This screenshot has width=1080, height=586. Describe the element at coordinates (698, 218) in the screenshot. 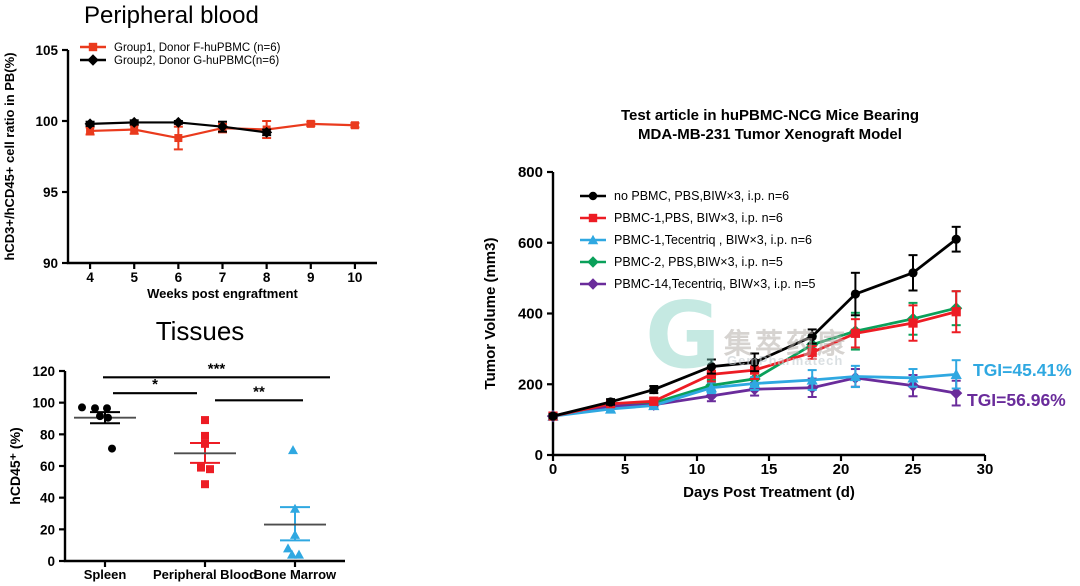

I see `legend-item-label: PBMC-1,PBS, BIW×3, i.p. n=6` at that location.